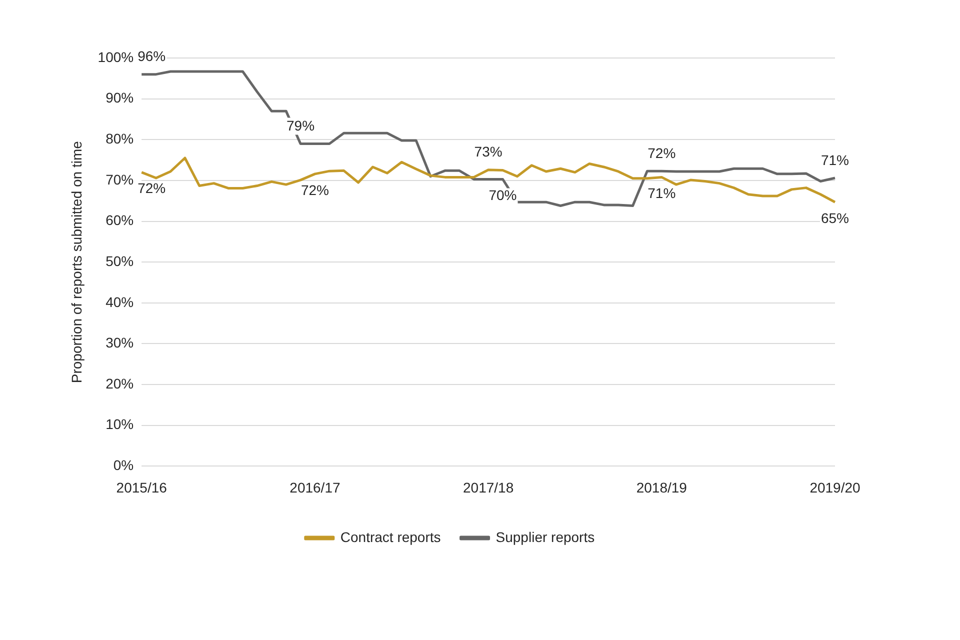  Describe the element at coordinates (390, 536) in the screenshot. I see `legend-label: Contract reports` at that location.